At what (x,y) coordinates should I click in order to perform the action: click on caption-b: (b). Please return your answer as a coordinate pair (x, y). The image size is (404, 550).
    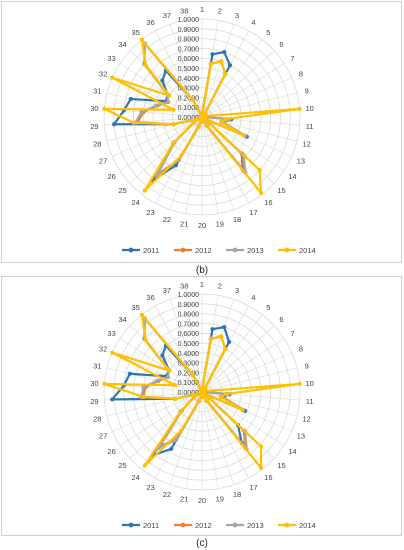
    Looking at the image, I should click on (202, 270).